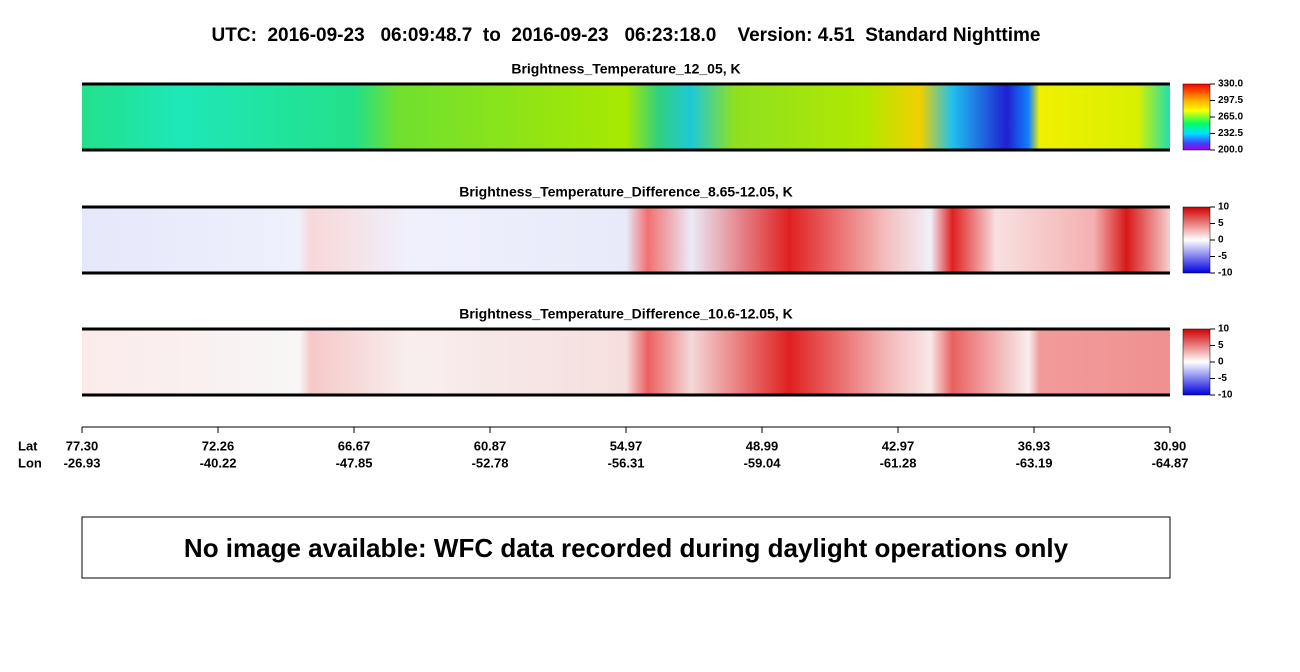 This screenshot has height=672, width=1300. What do you see at coordinates (30, 462) in the screenshot?
I see `lon-label: Lon` at bounding box center [30, 462].